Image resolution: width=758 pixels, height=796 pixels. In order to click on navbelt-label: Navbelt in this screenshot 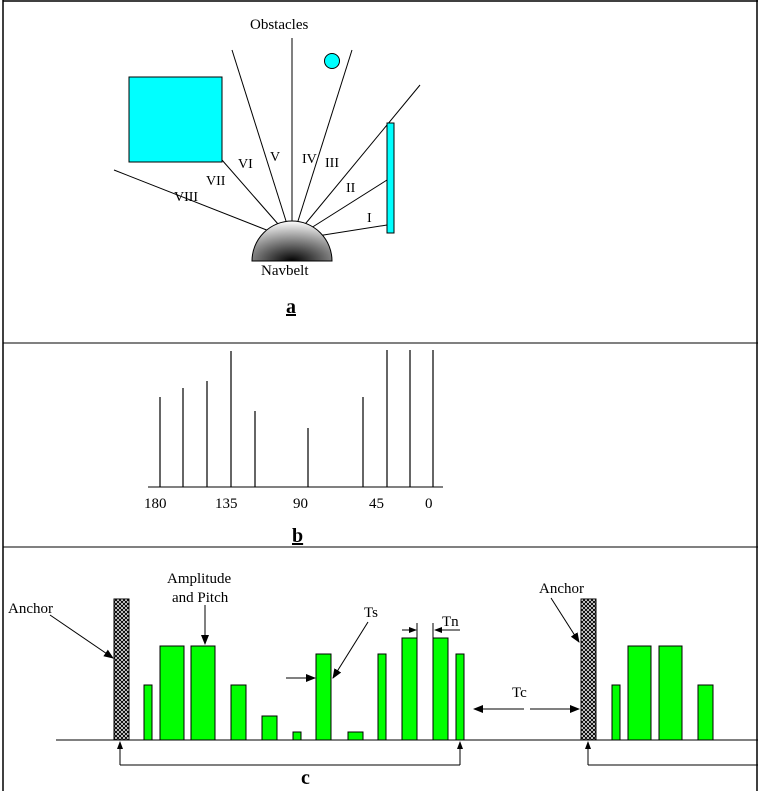, I will do `click(285, 271)`.